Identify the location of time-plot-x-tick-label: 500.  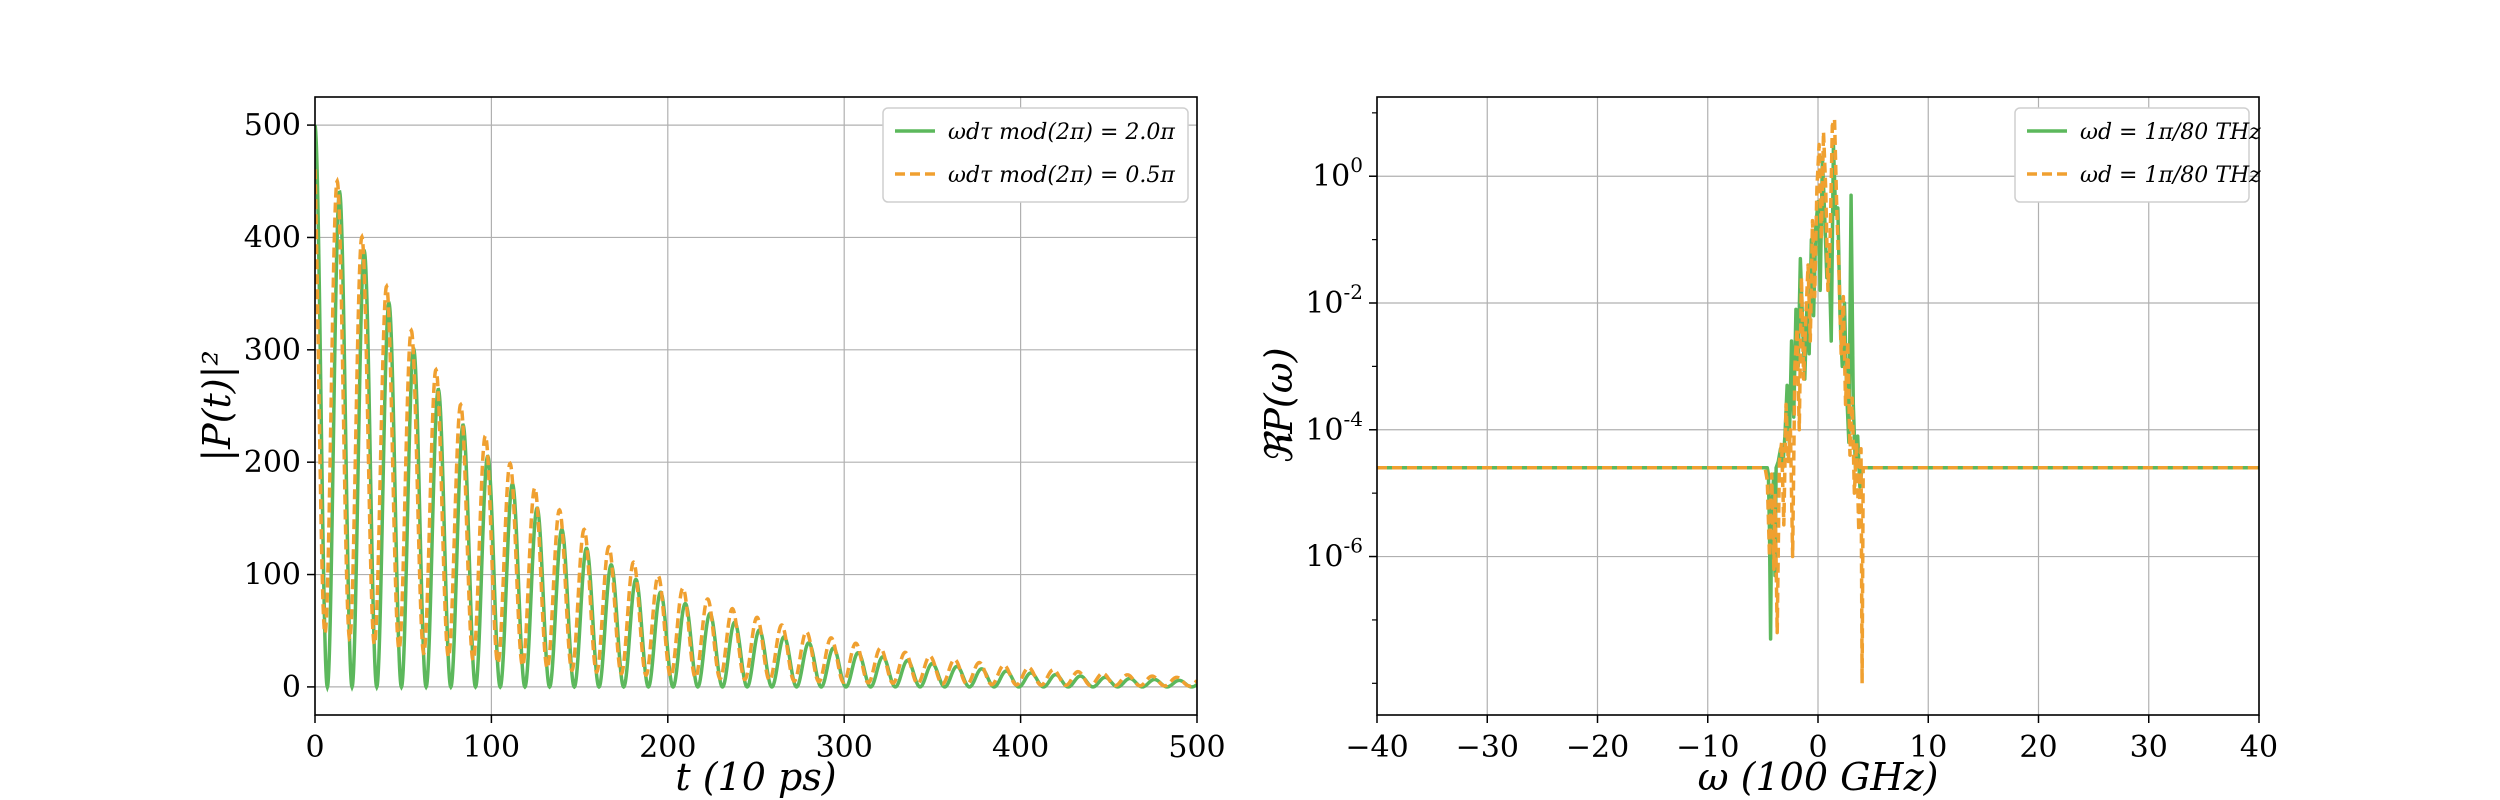
(1196, 747).